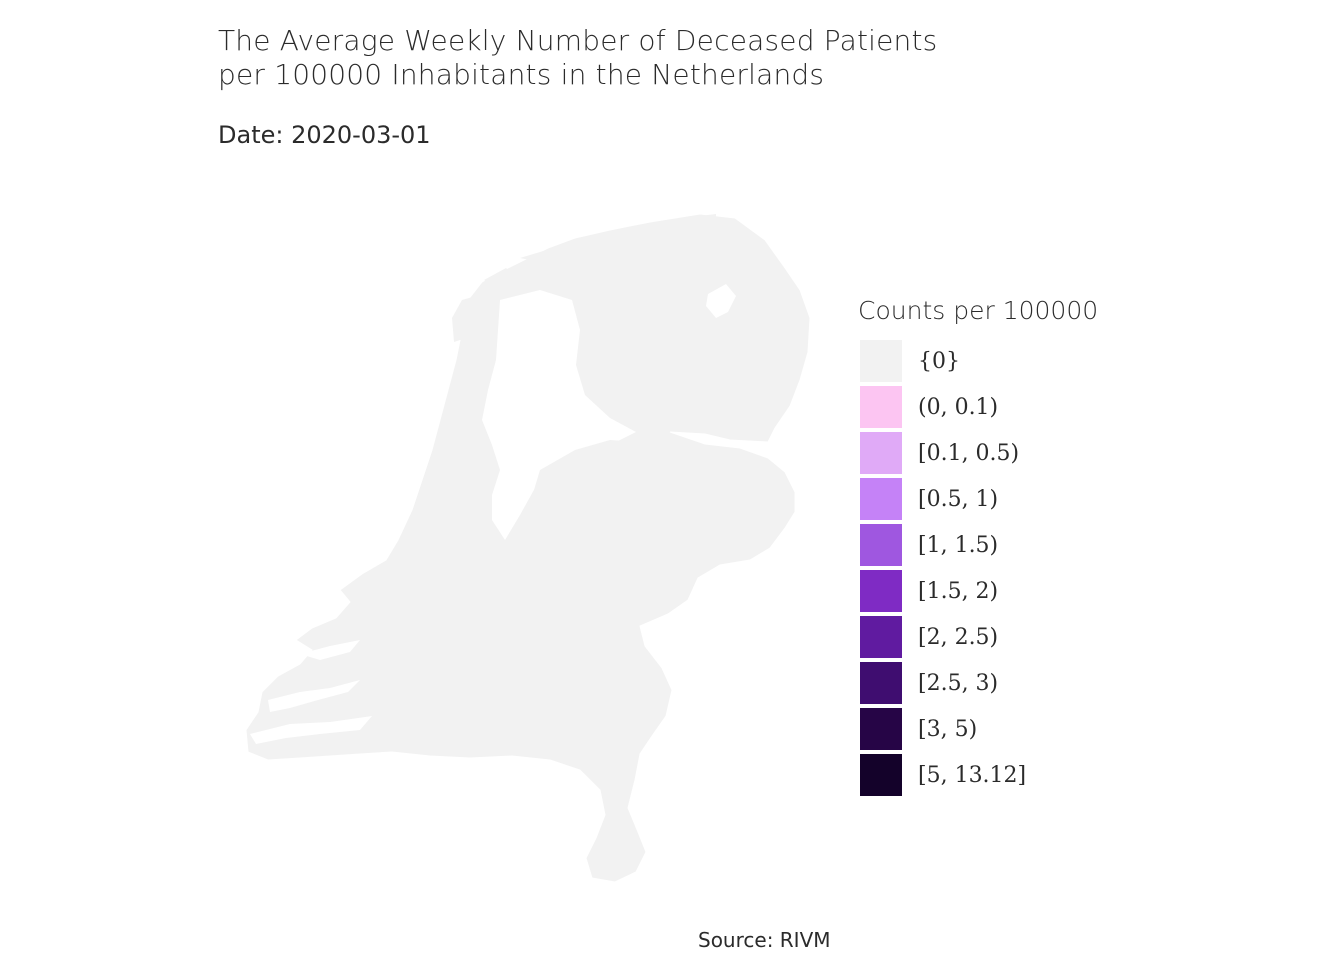 The height and width of the screenshot is (960, 1344). I want to click on legend-label: [0.1, 0.5), so click(969, 453).